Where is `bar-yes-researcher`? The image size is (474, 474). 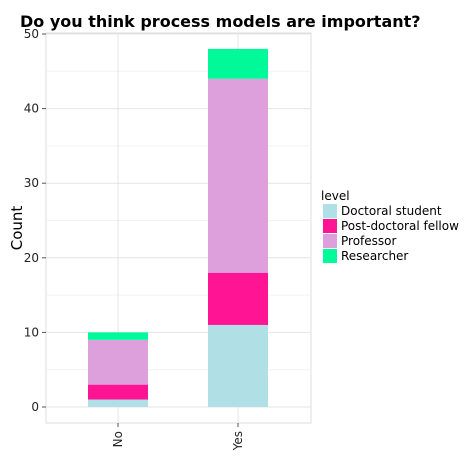 bar-yes-researcher is located at coordinates (238, 63).